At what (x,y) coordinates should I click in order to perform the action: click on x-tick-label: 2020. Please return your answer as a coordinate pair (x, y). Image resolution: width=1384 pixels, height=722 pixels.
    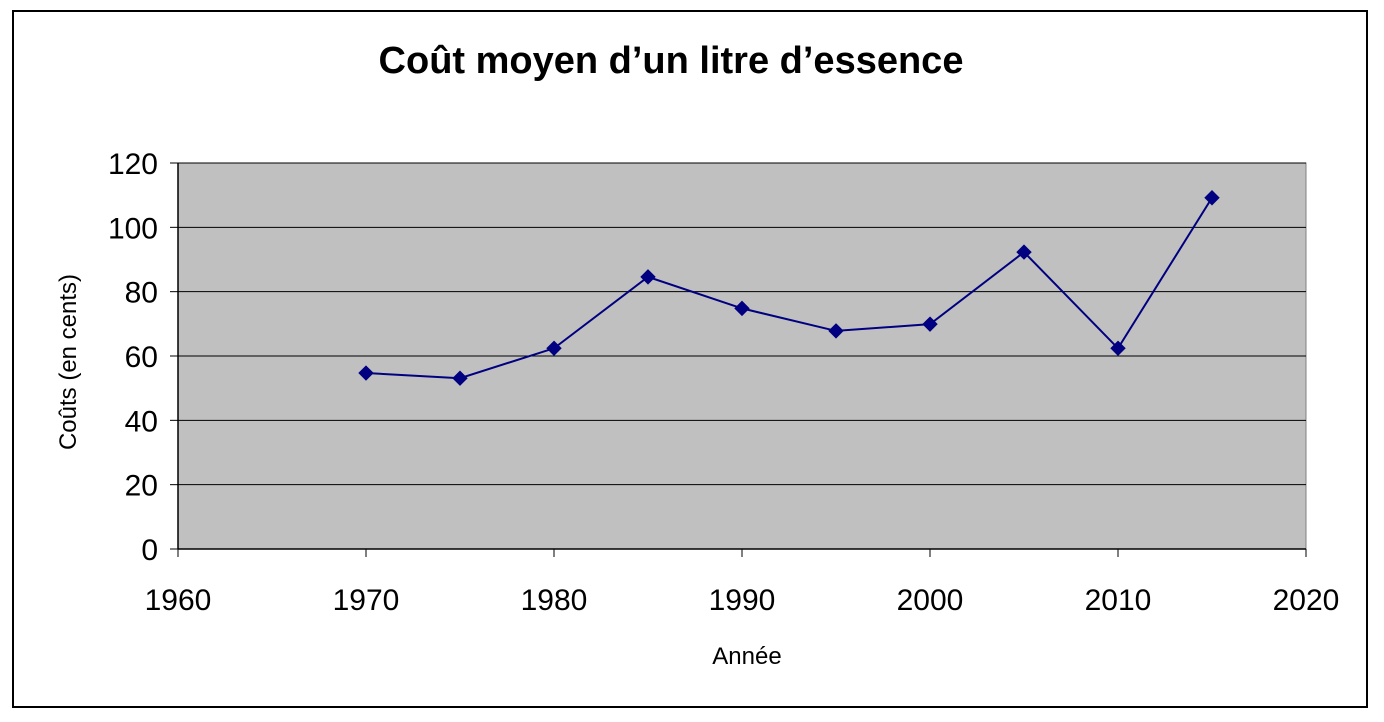
    Looking at the image, I should click on (1306, 600).